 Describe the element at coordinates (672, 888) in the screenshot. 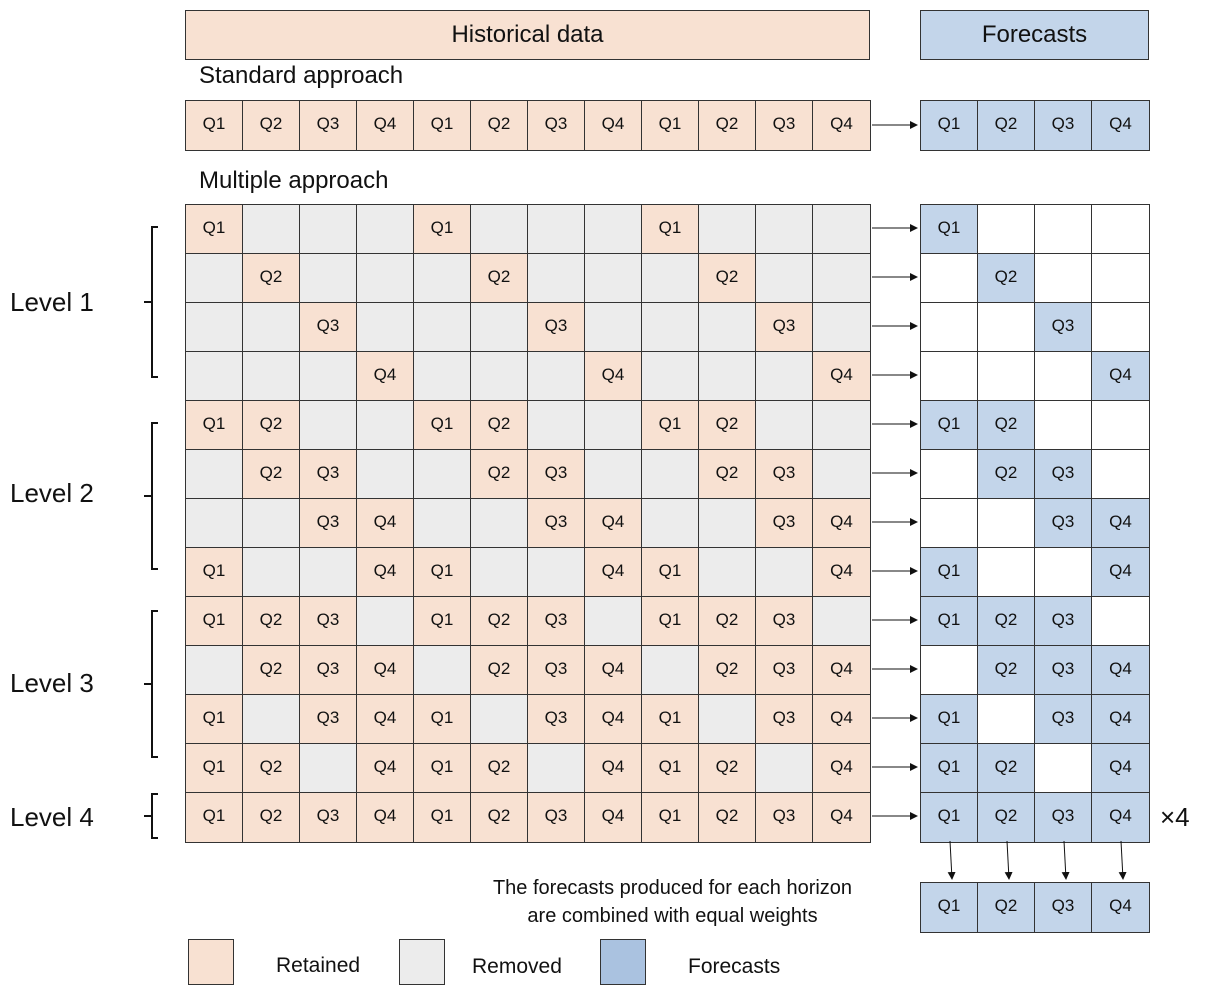

I see `note-line-1: The forecasts produced for each horizon` at that location.